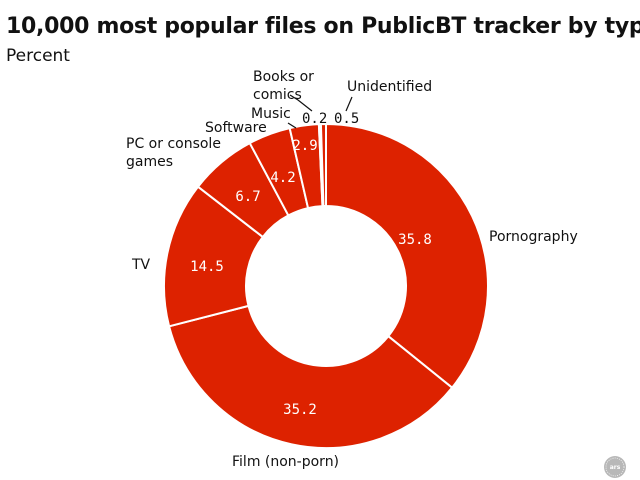 Image resolution: width=640 pixels, height=480 pixels. I want to click on category-label-line: Software, so click(236, 128).